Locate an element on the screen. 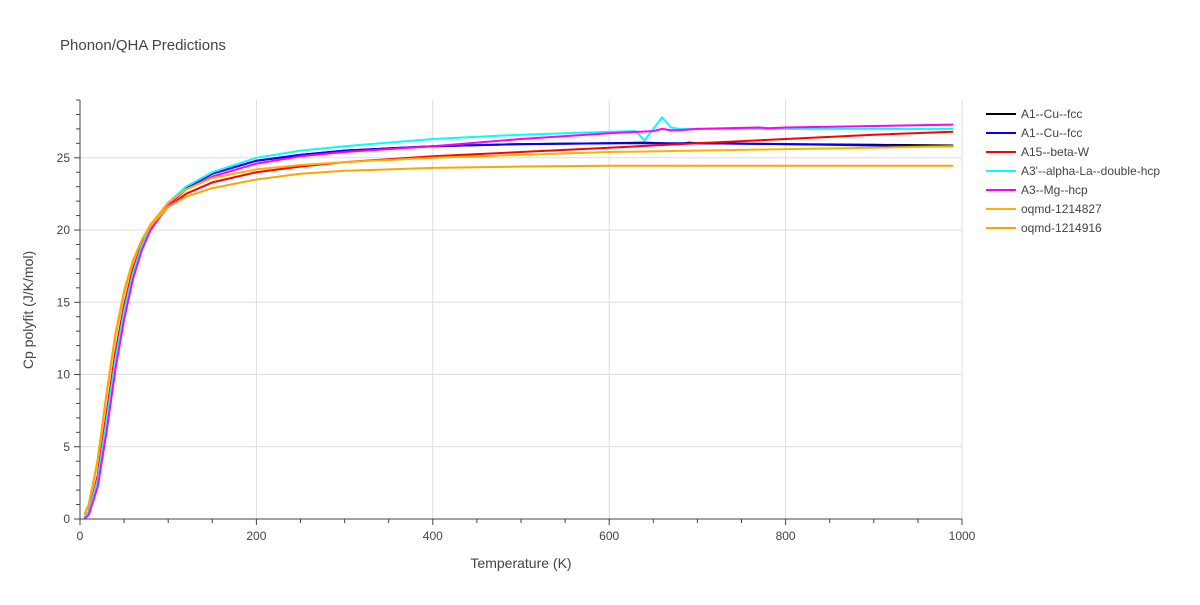  legend-label: A15--beta-W is located at coordinates (1055, 152).